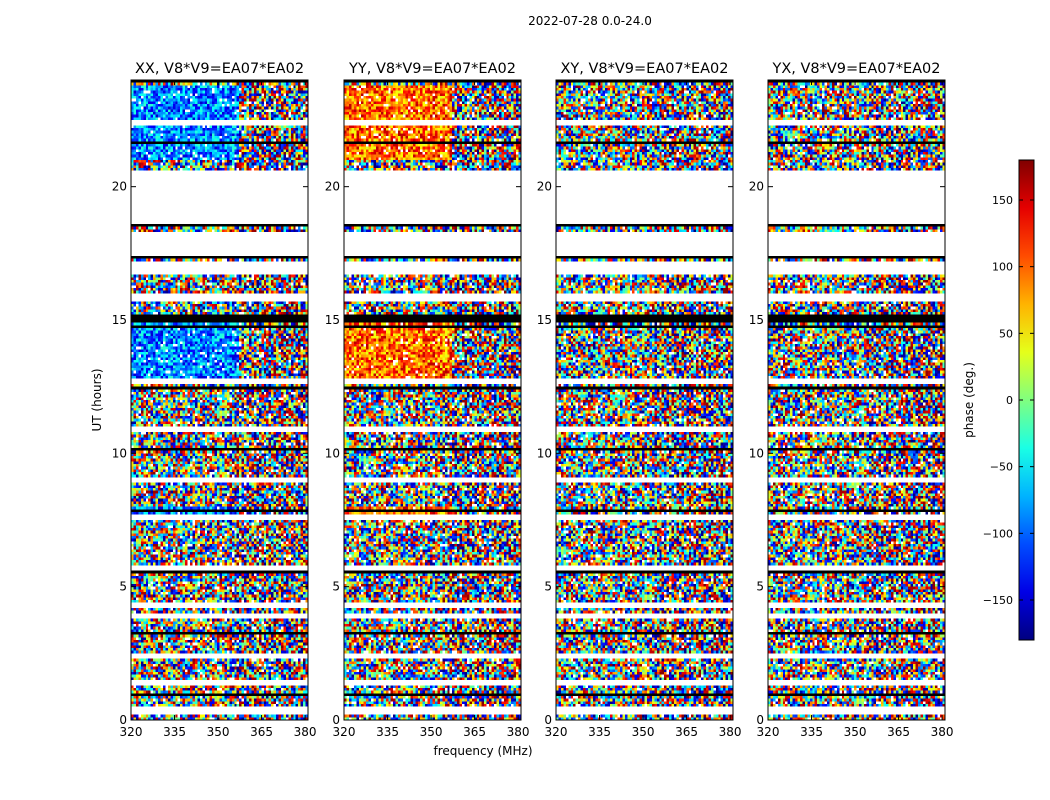  Describe the element at coordinates (969, 400) in the screenshot. I see `colorbar-label: phase (deg.)` at that location.